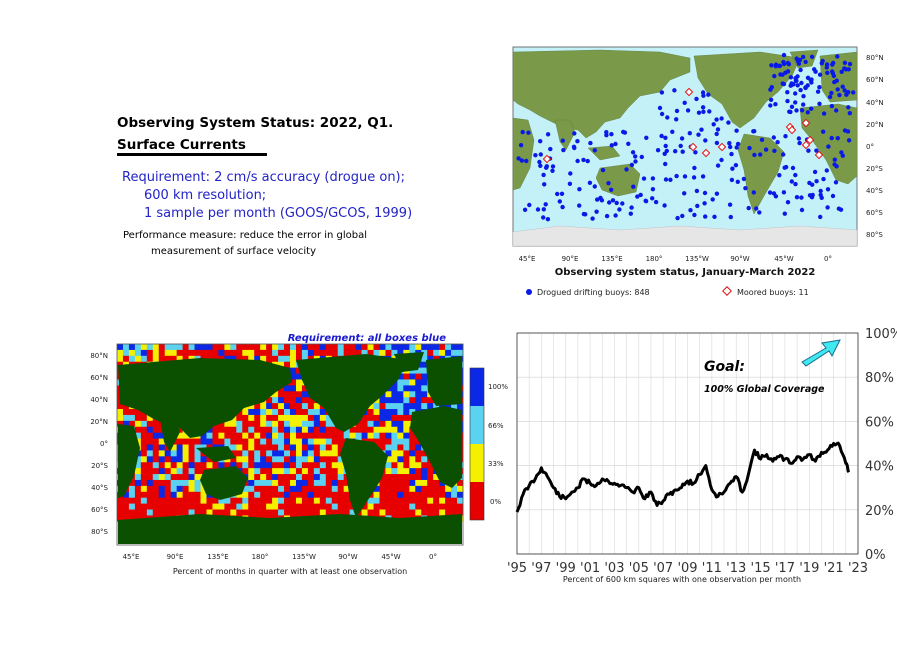  I want to click on x-tick-label: '03, so click(614, 568).